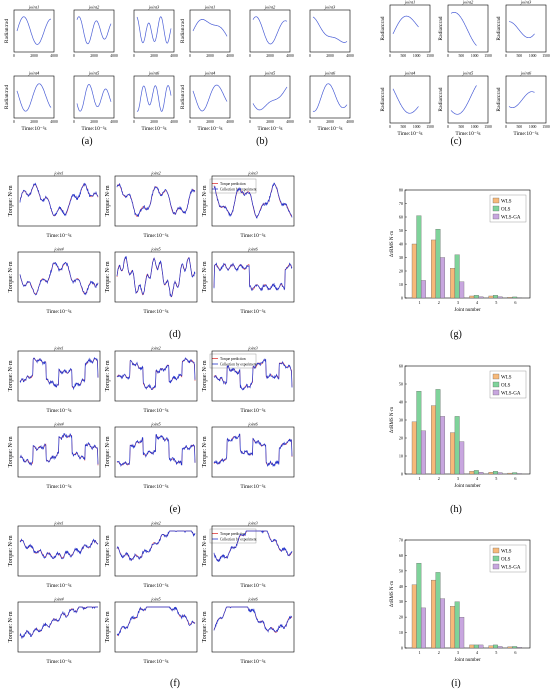 This screenshot has height=700, width=550. What do you see at coordinates (156, 201) in the screenshot?
I see `torque-prediction-line` at bounding box center [156, 201].